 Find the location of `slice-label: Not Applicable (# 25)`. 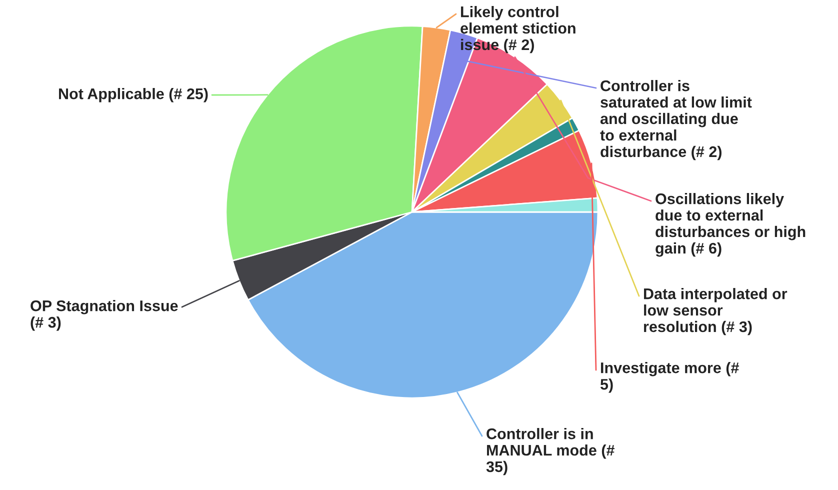

slice-label: Not Applicable (# 25) is located at coordinates (133, 95).